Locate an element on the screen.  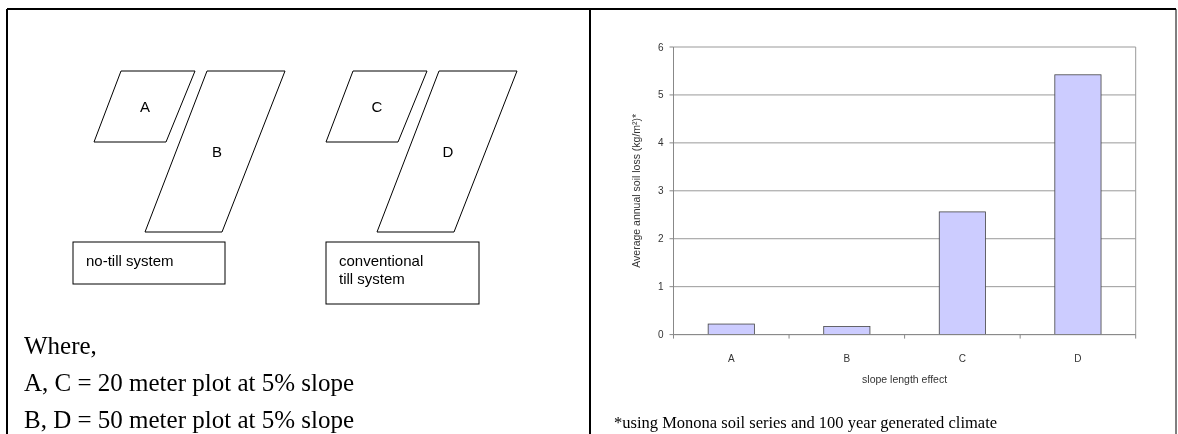
text: D is located at coordinates (448, 151).